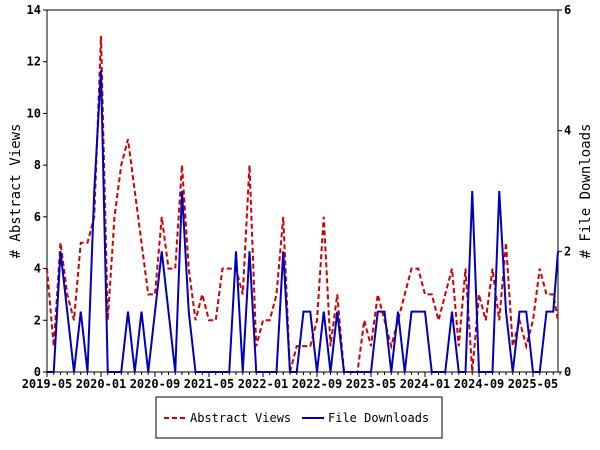 This screenshot has height=450, width=600. What do you see at coordinates (586, 191) in the screenshot?
I see `y-axis-right-label: # File Downloads` at bounding box center [586, 191].